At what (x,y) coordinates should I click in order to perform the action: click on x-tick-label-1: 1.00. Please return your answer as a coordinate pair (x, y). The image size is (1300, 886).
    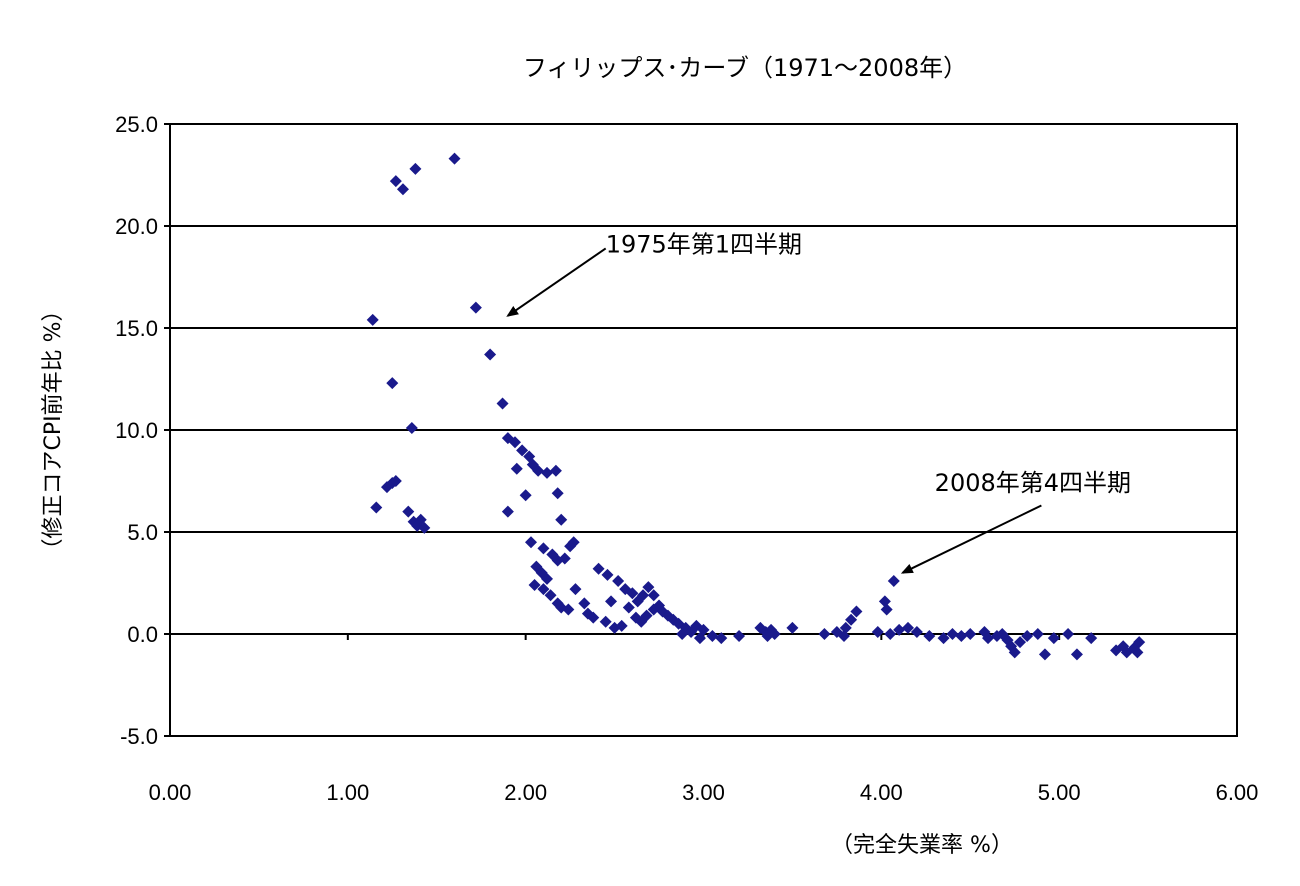
    Looking at the image, I should click on (347, 792).